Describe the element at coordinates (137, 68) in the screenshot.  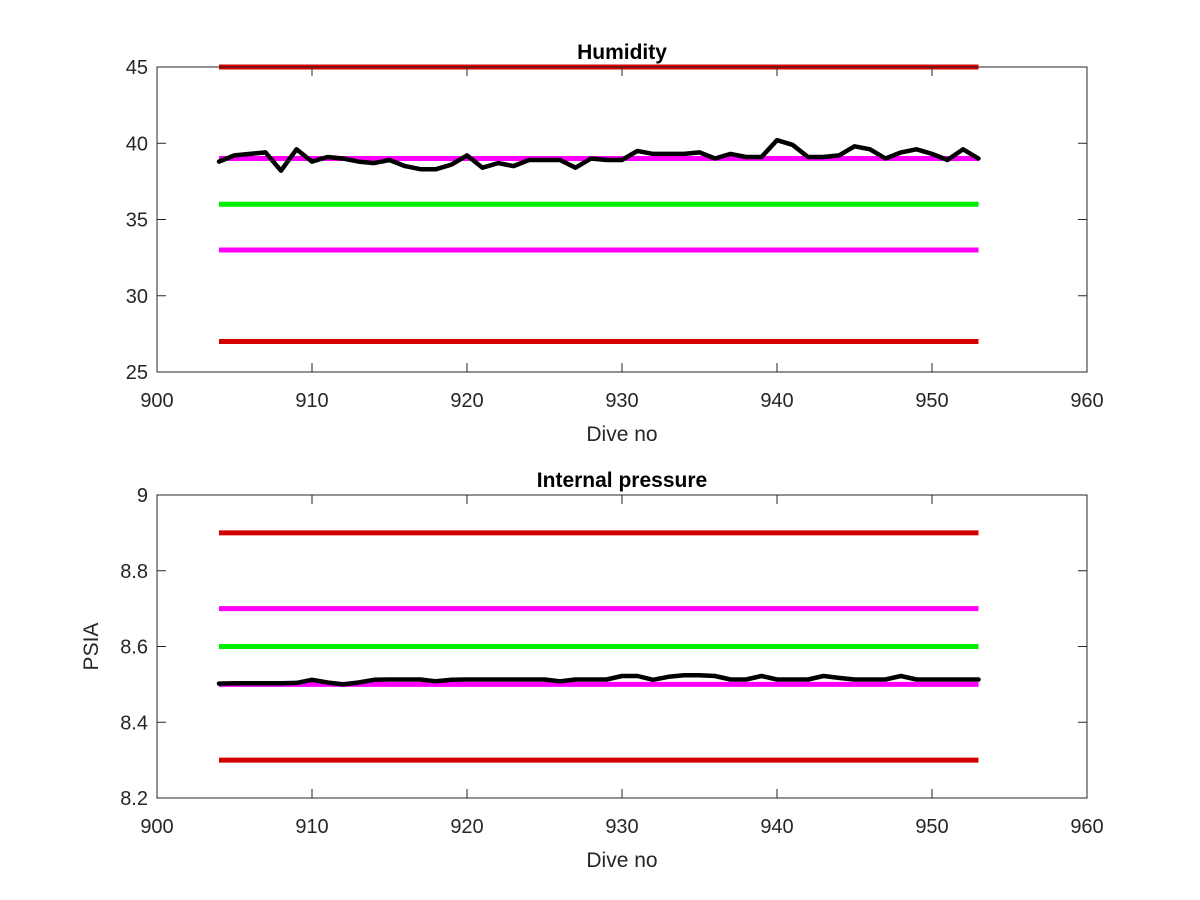
I see `y-tick-label: 45` at that location.